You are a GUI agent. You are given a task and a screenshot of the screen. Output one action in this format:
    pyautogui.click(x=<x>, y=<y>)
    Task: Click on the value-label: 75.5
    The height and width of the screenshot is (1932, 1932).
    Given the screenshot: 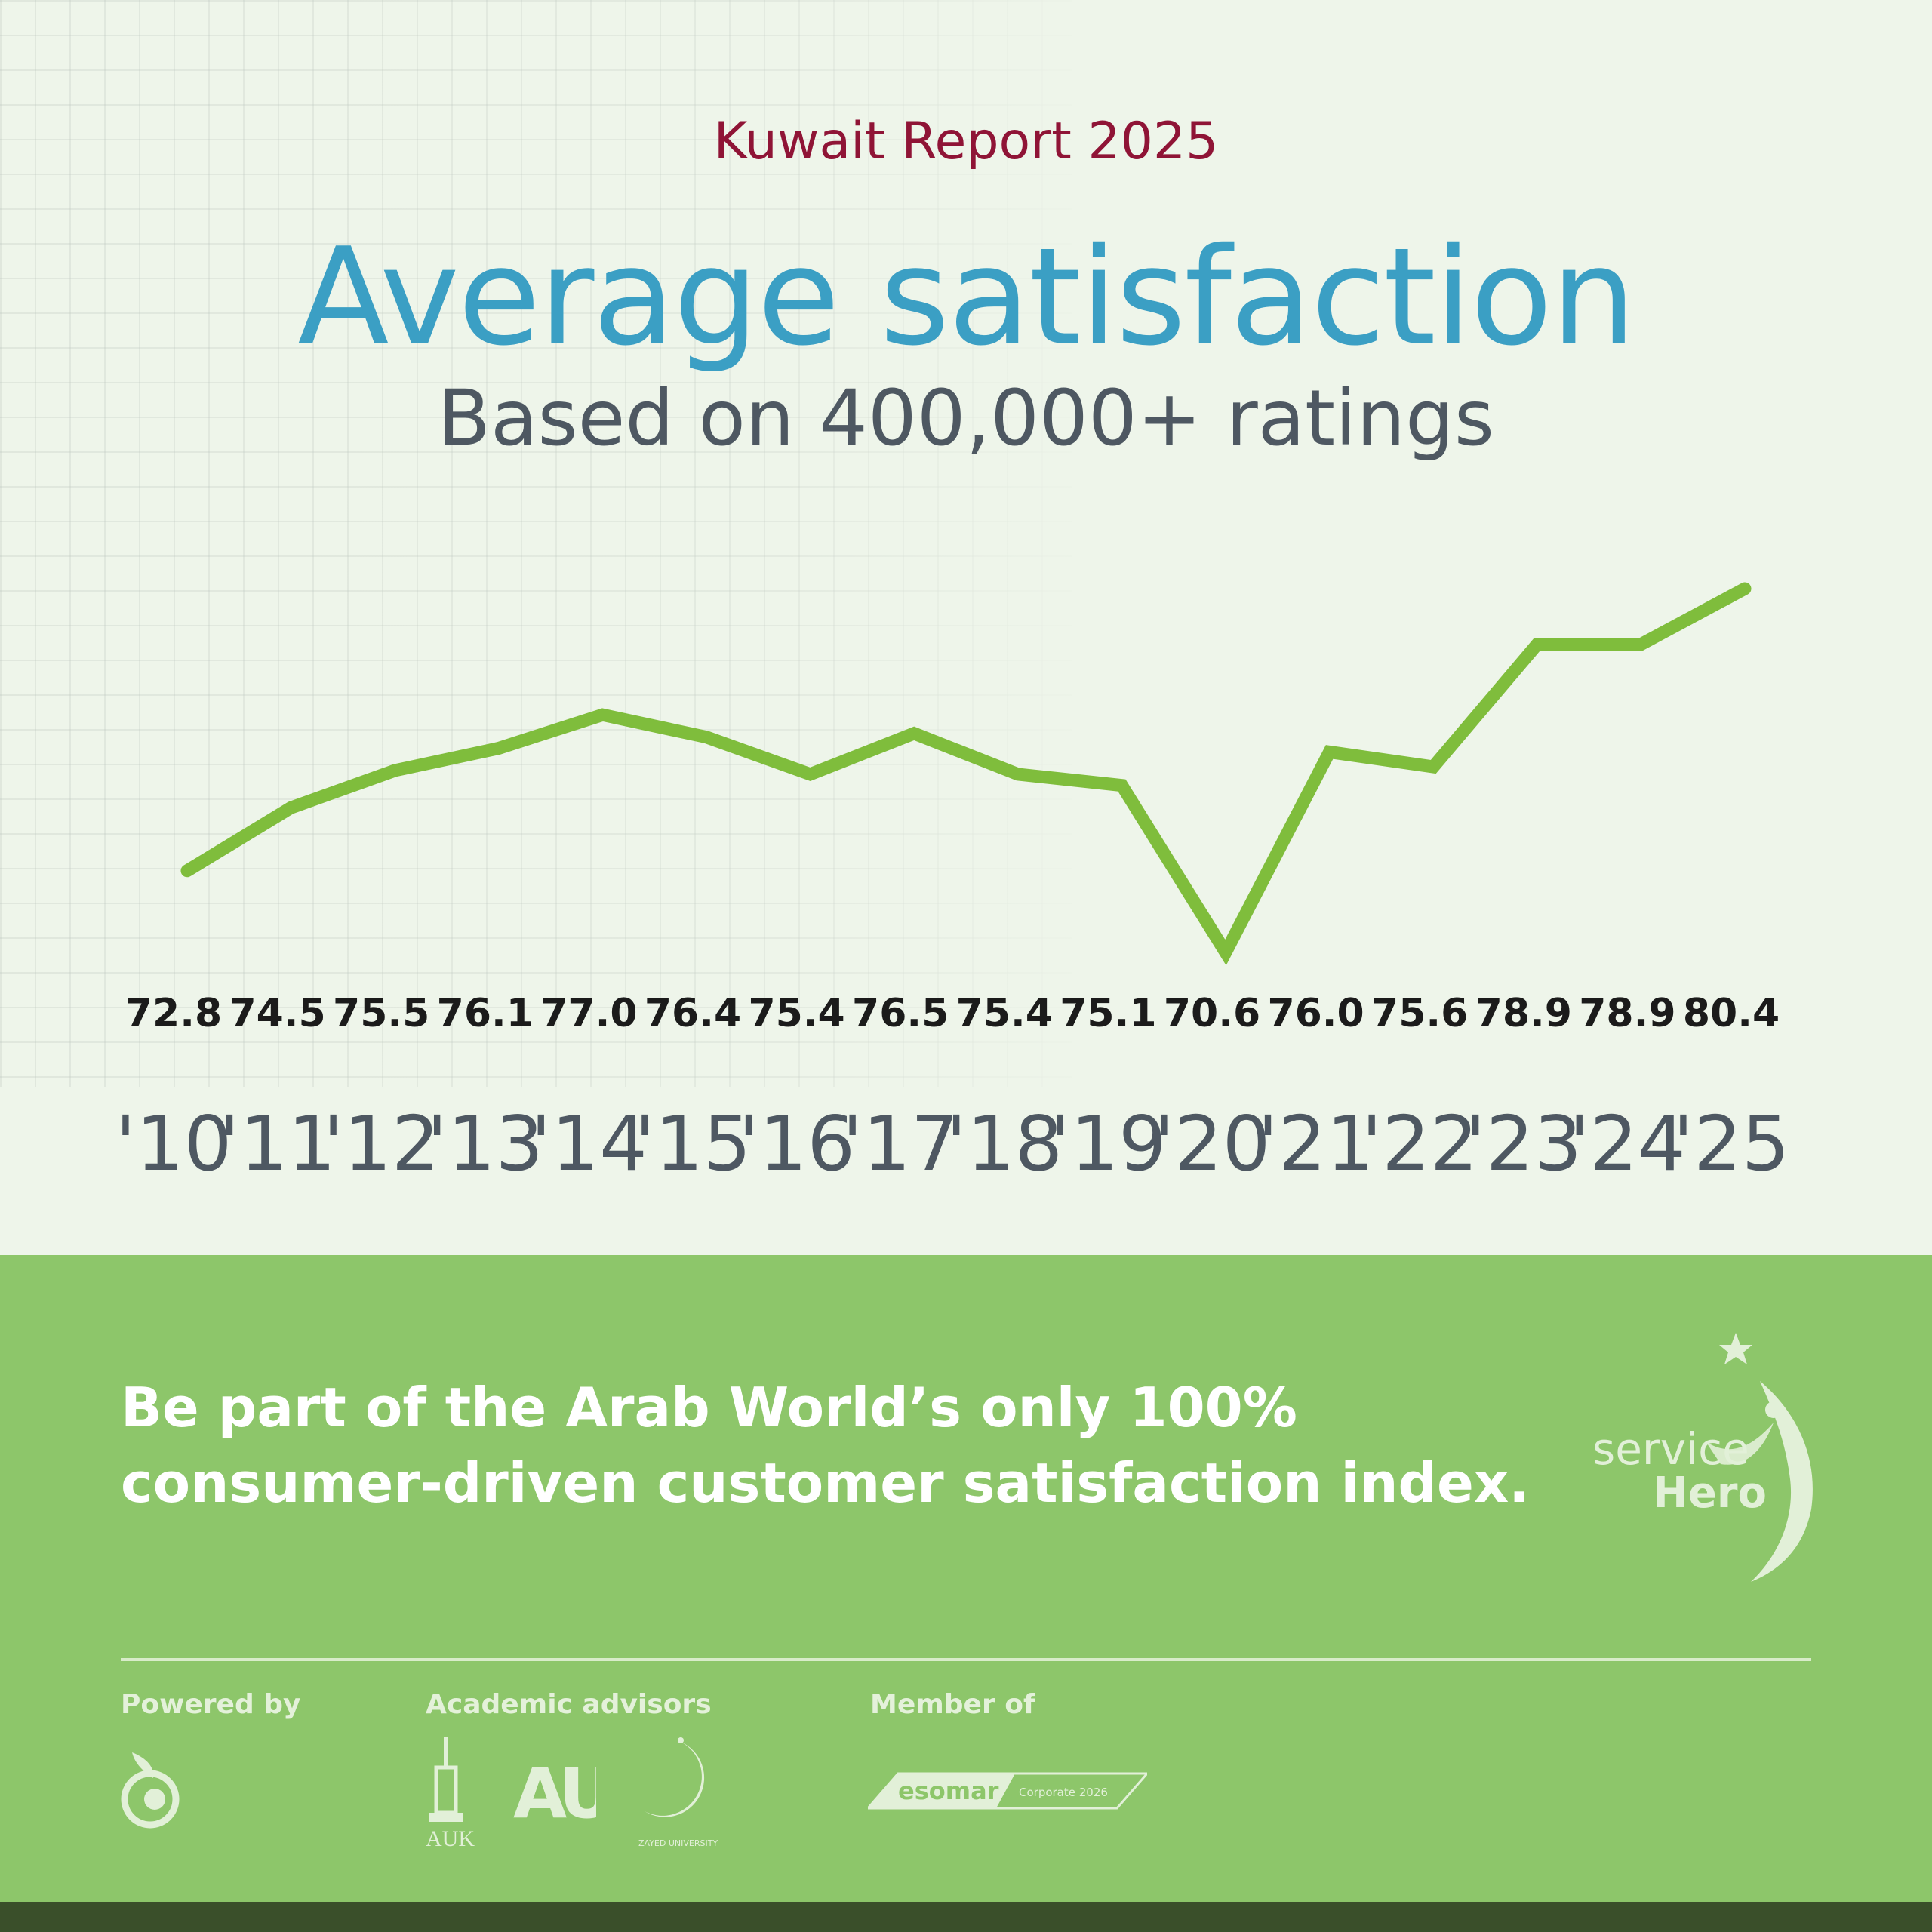 What is the action you would take?
    pyautogui.click(x=381, y=1013)
    